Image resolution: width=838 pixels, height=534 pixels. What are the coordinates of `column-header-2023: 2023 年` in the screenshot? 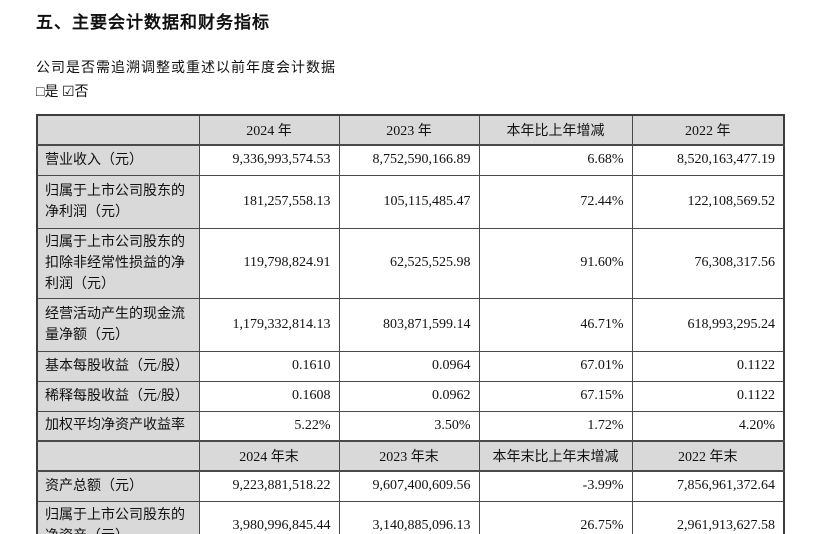 It's located at (409, 130).